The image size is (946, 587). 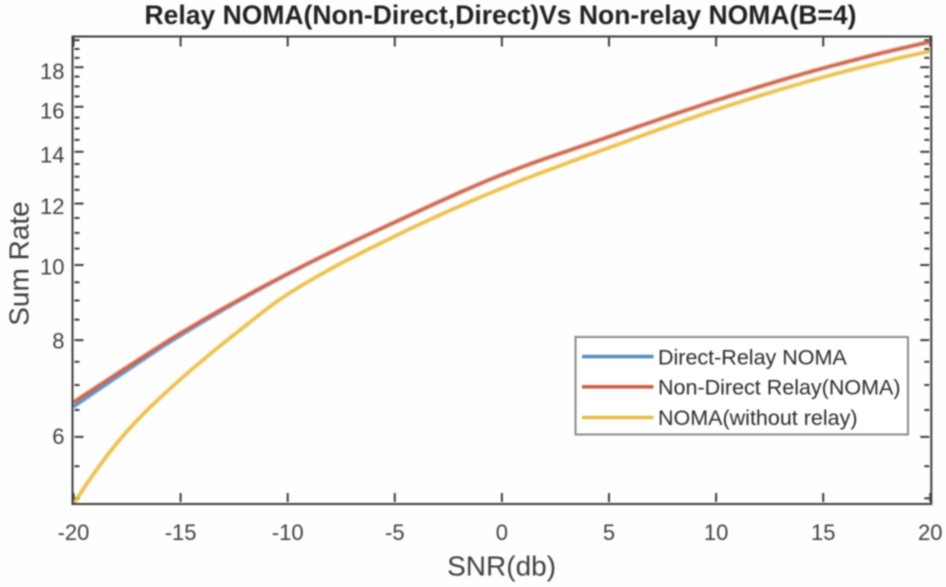 I want to click on svg-text: Non-Direct Relay(NOMA), so click(x=779, y=388).